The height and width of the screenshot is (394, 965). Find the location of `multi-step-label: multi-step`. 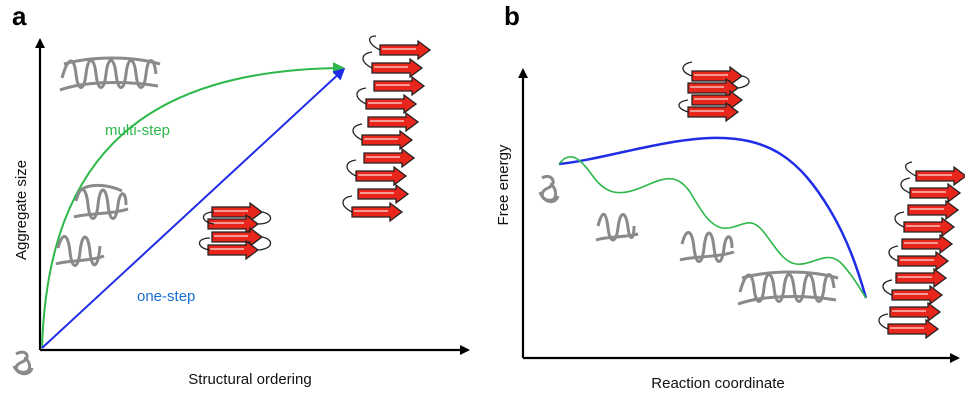

multi-step-label: multi-step is located at coordinates (137, 130).